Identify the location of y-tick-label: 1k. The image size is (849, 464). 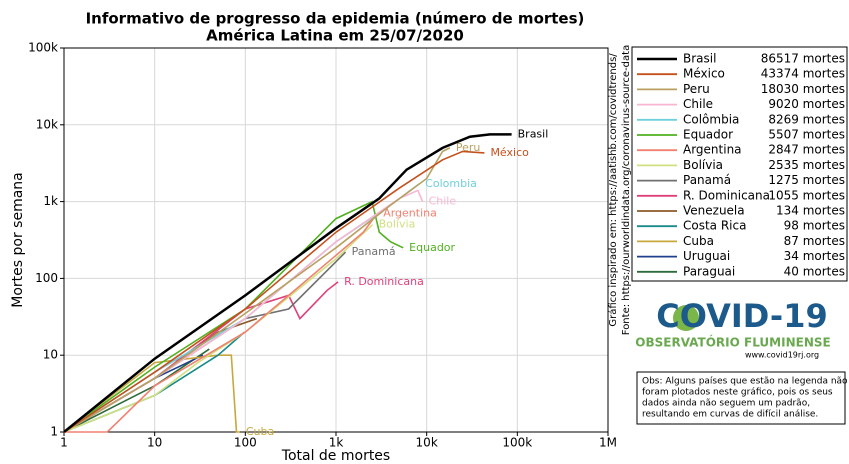
(50, 201).